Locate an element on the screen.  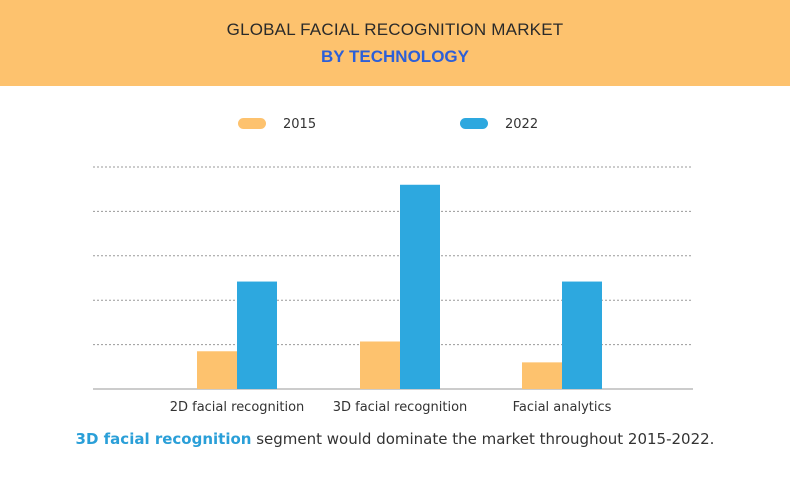
x-tick-label: Facial analytics is located at coordinates (562, 407).